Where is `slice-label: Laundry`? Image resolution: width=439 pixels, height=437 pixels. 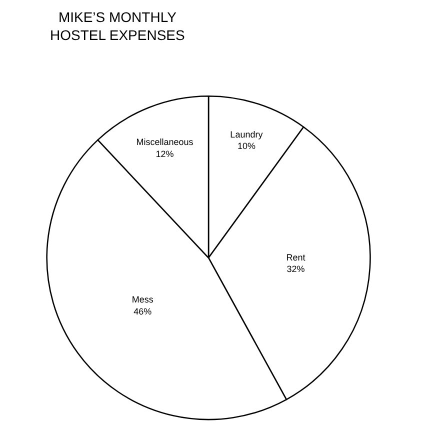
slice-label: Laundry is located at coordinates (247, 135).